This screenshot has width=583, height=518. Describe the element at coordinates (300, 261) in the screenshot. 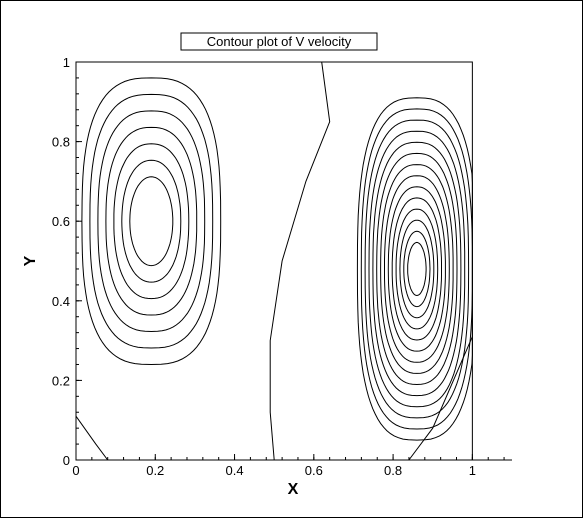

I see `contour-line-zero-line` at that location.